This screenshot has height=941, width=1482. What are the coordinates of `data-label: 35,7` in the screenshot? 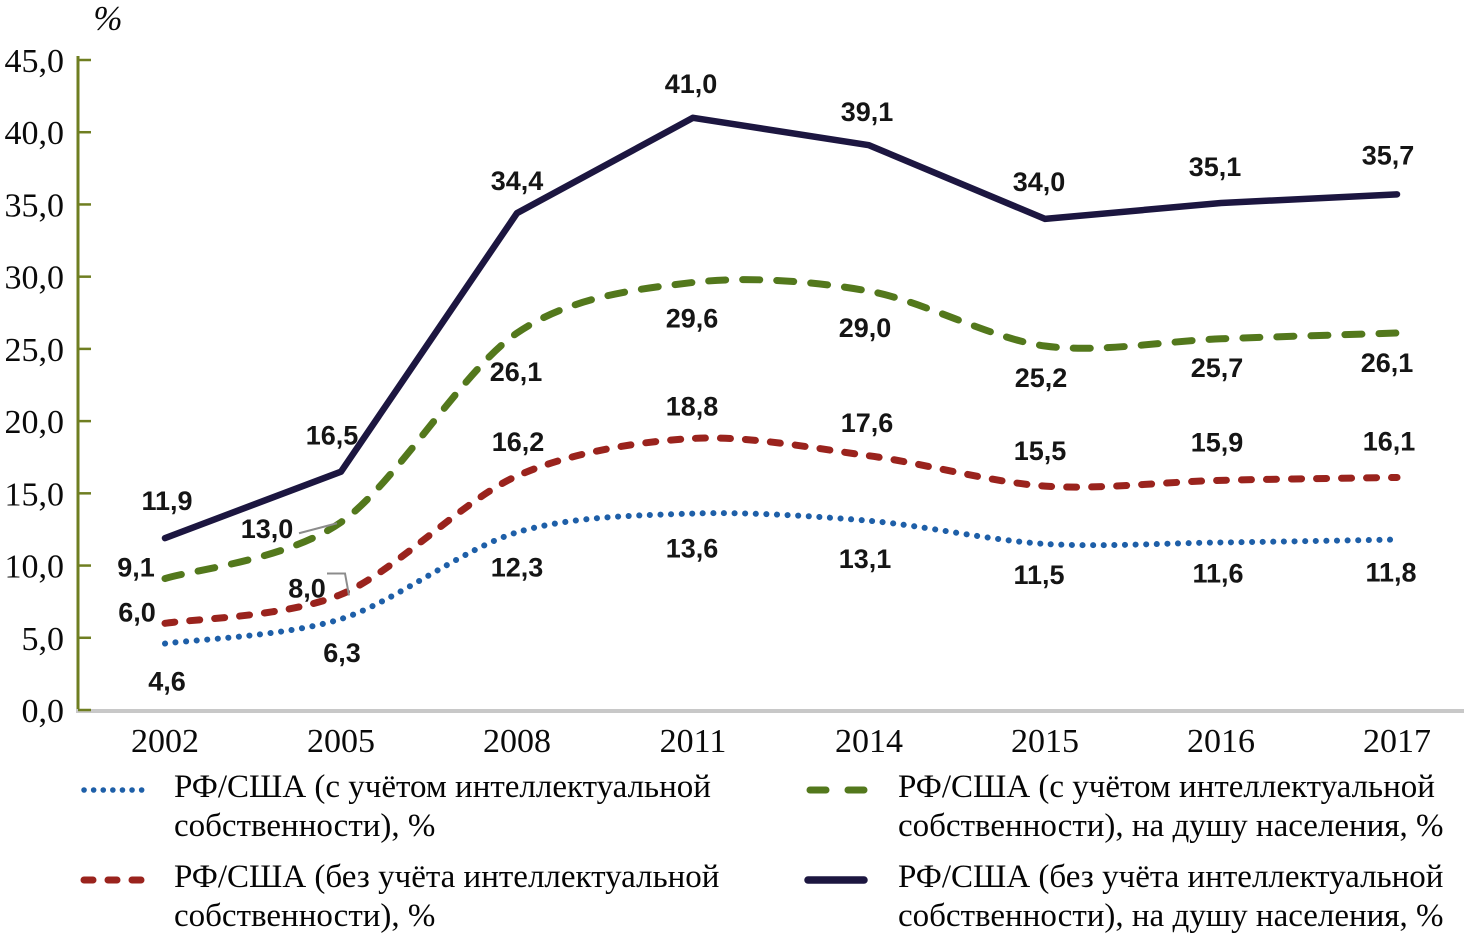 It's located at (1388, 155).